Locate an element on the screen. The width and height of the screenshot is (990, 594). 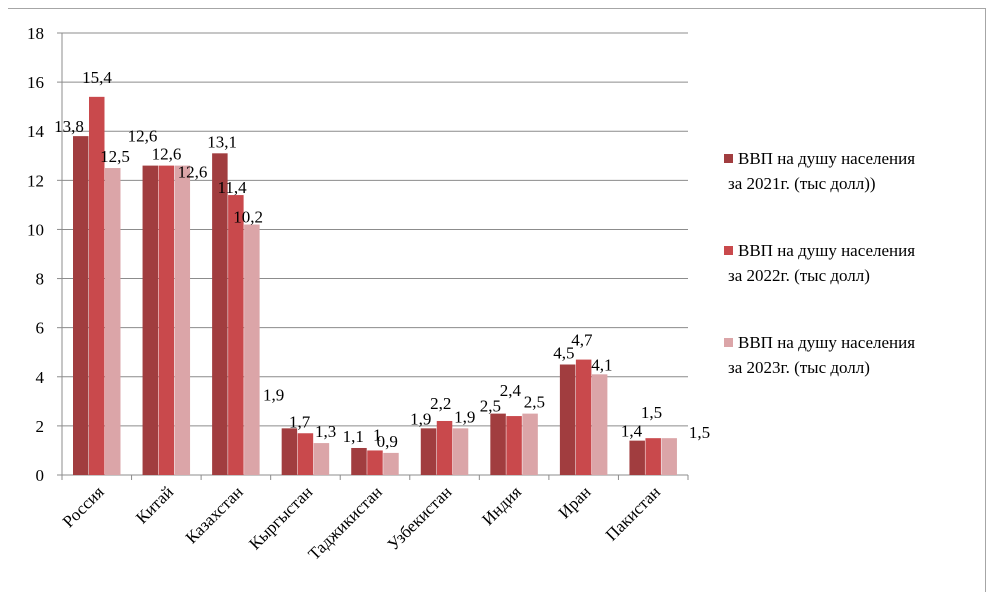
data-label: 4,1 is located at coordinates (601, 364).